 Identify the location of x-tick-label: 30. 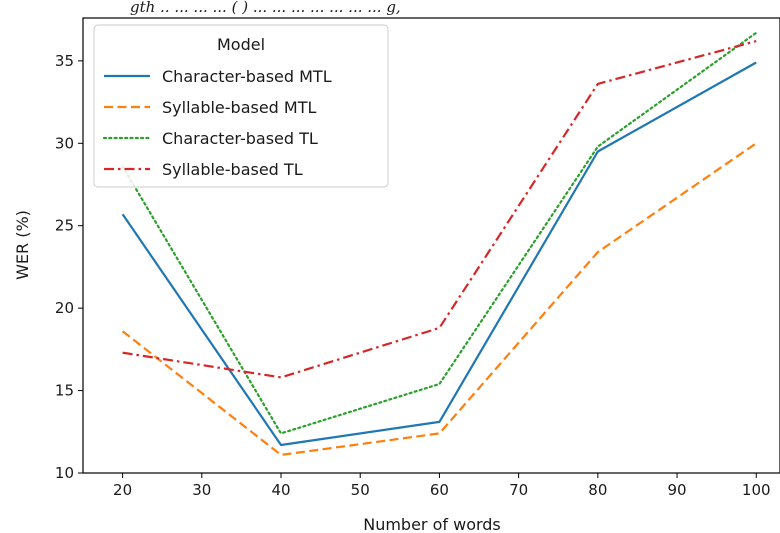
(201, 490).